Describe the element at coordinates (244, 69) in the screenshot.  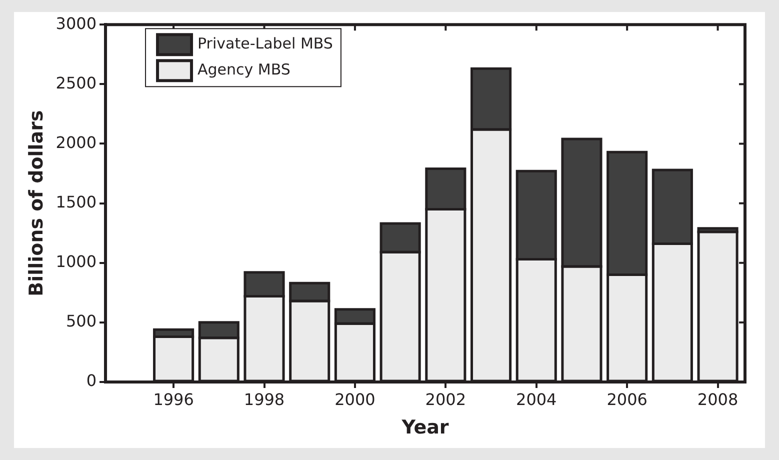
I see `legend-label: Agency MBS` at that location.